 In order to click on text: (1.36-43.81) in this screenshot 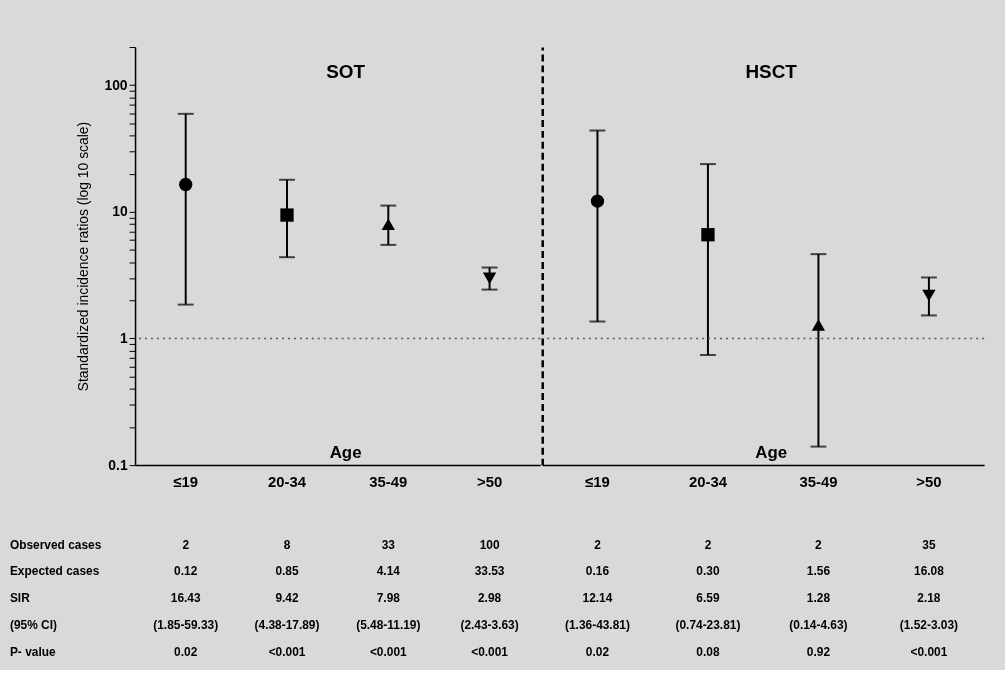, I will do `click(597, 624)`.